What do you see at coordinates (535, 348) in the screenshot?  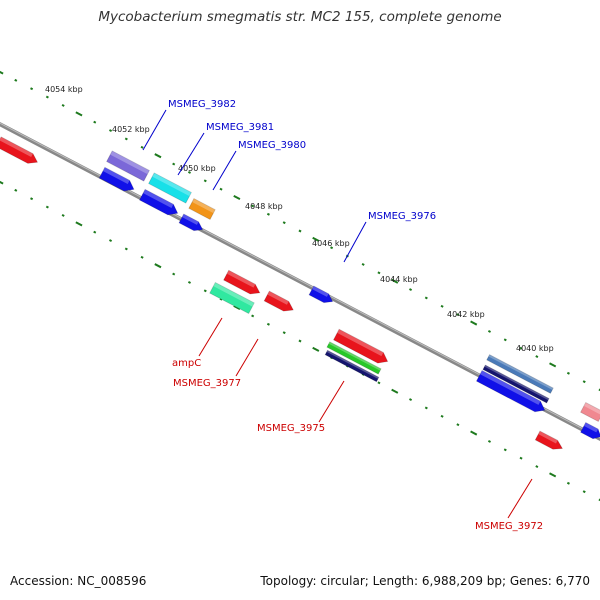 I see `axis-tick-label: 4040 kbp` at bounding box center [535, 348].